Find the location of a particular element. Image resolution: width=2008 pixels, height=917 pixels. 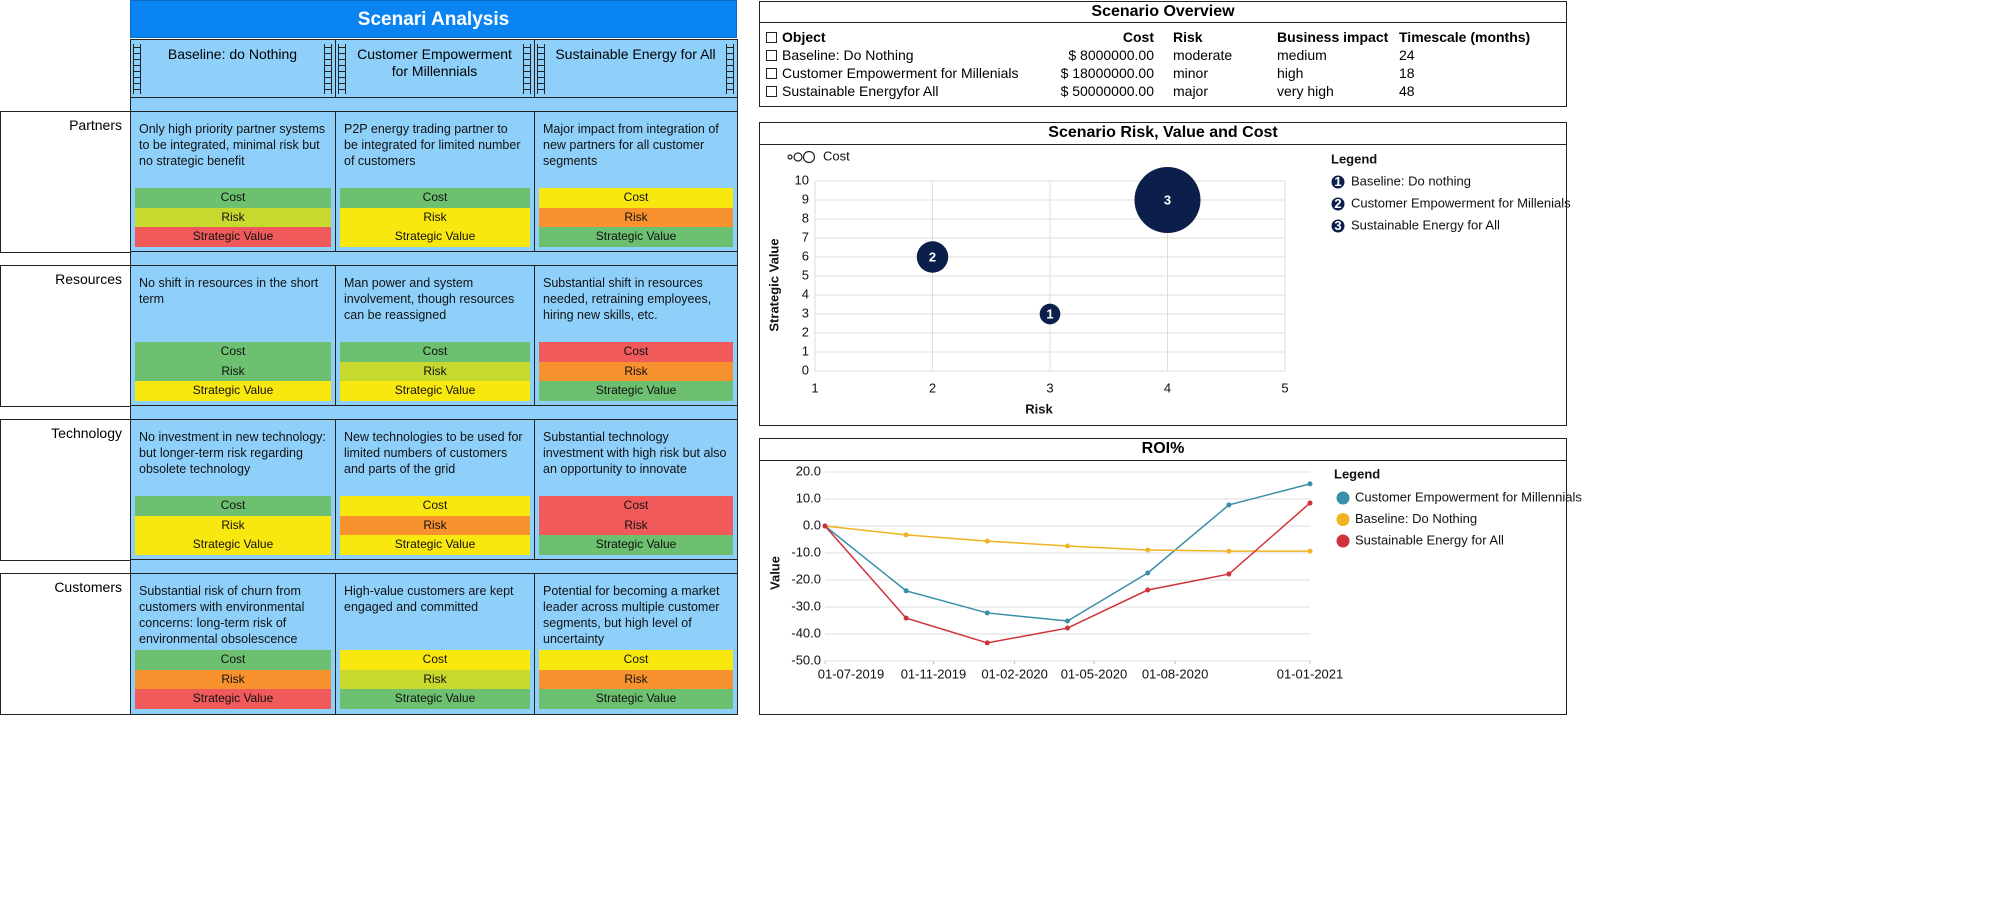

table-cell: Timescale (months) is located at coordinates (1465, 37).